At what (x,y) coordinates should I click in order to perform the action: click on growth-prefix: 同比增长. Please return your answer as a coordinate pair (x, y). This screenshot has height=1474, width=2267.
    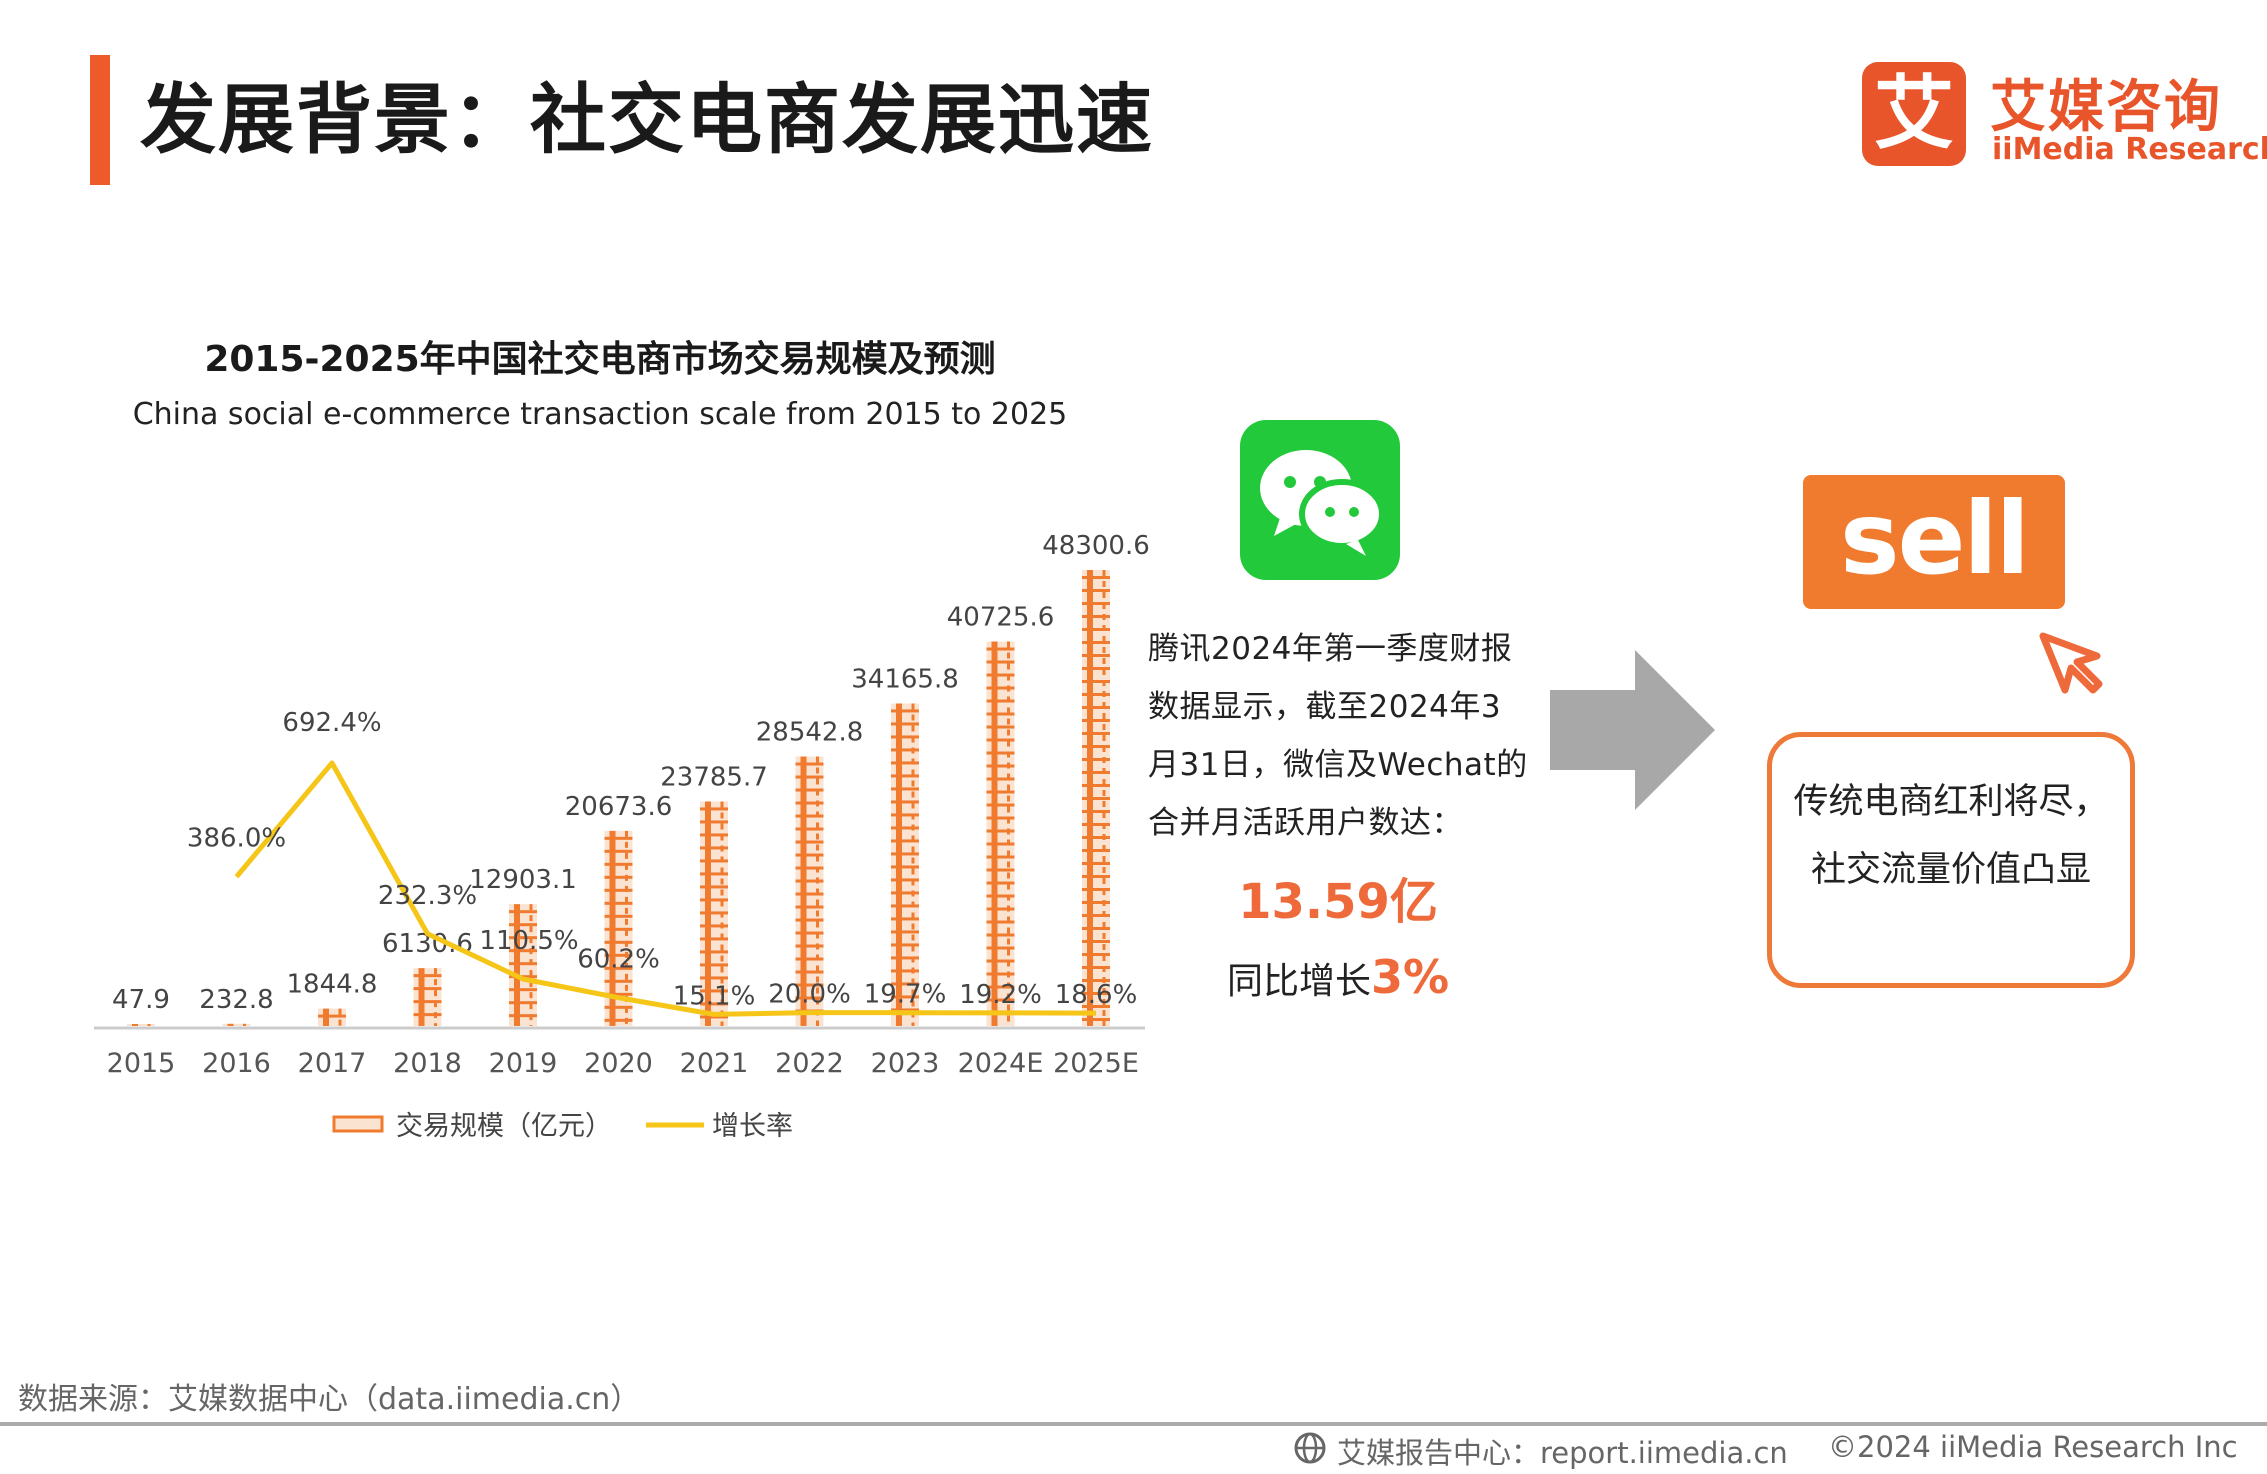
    Looking at the image, I should click on (1298, 981).